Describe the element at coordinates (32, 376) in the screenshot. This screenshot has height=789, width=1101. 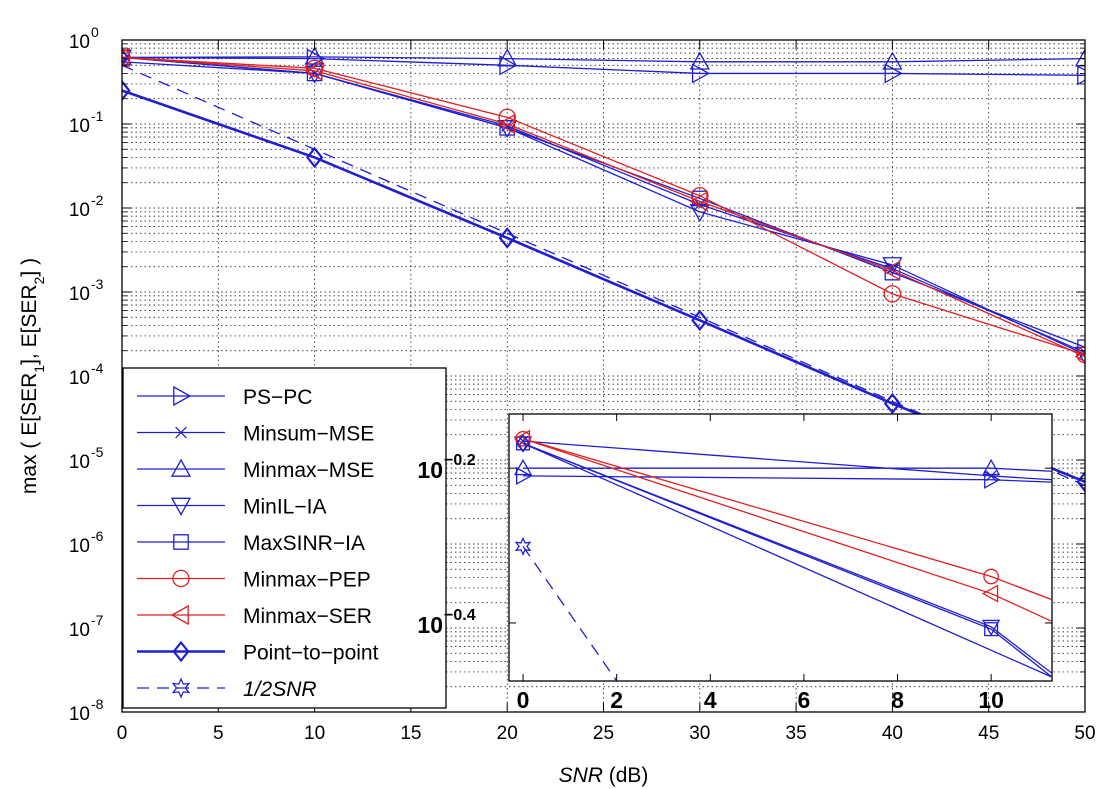
I see `y-axis-label: max ( E[SER1], E[SER2] )` at that location.